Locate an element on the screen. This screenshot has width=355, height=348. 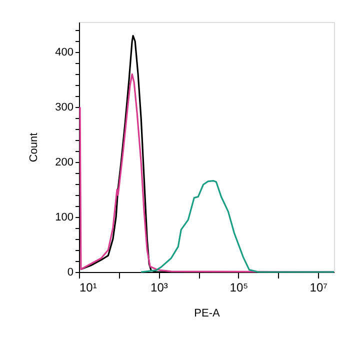
y-tick-label: 100 is located at coordinates (64, 218).